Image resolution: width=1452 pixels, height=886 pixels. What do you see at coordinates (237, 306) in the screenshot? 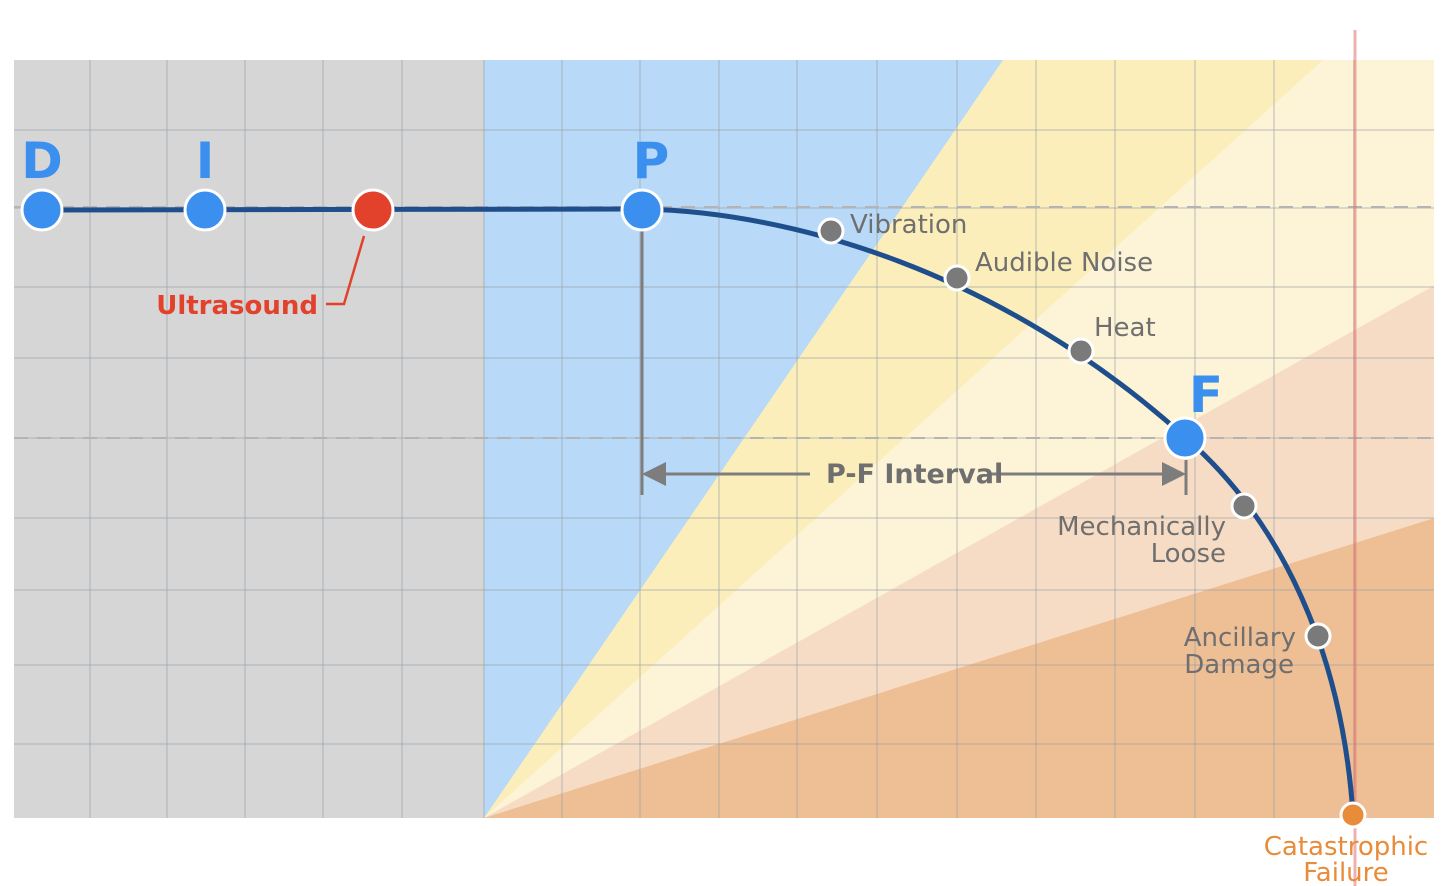
I see `ultrasound-label: Ultrasound` at bounding box center [237, 306].